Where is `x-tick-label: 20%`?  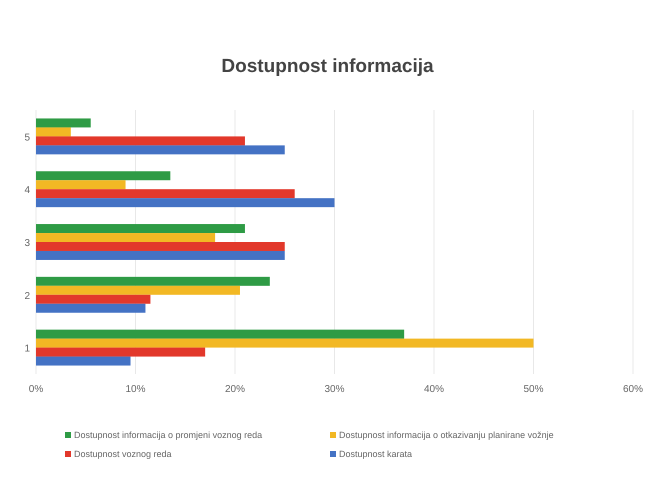 x-tick-label: 20% is located at coordinates (235, 389).